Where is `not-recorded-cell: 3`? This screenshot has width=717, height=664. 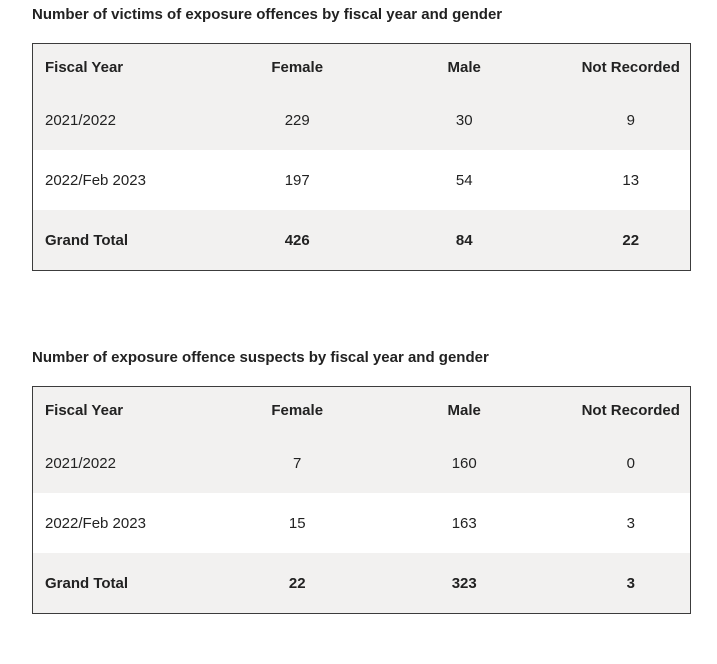
not-recorded-cell: 3 is located at coordinates (630, 523).